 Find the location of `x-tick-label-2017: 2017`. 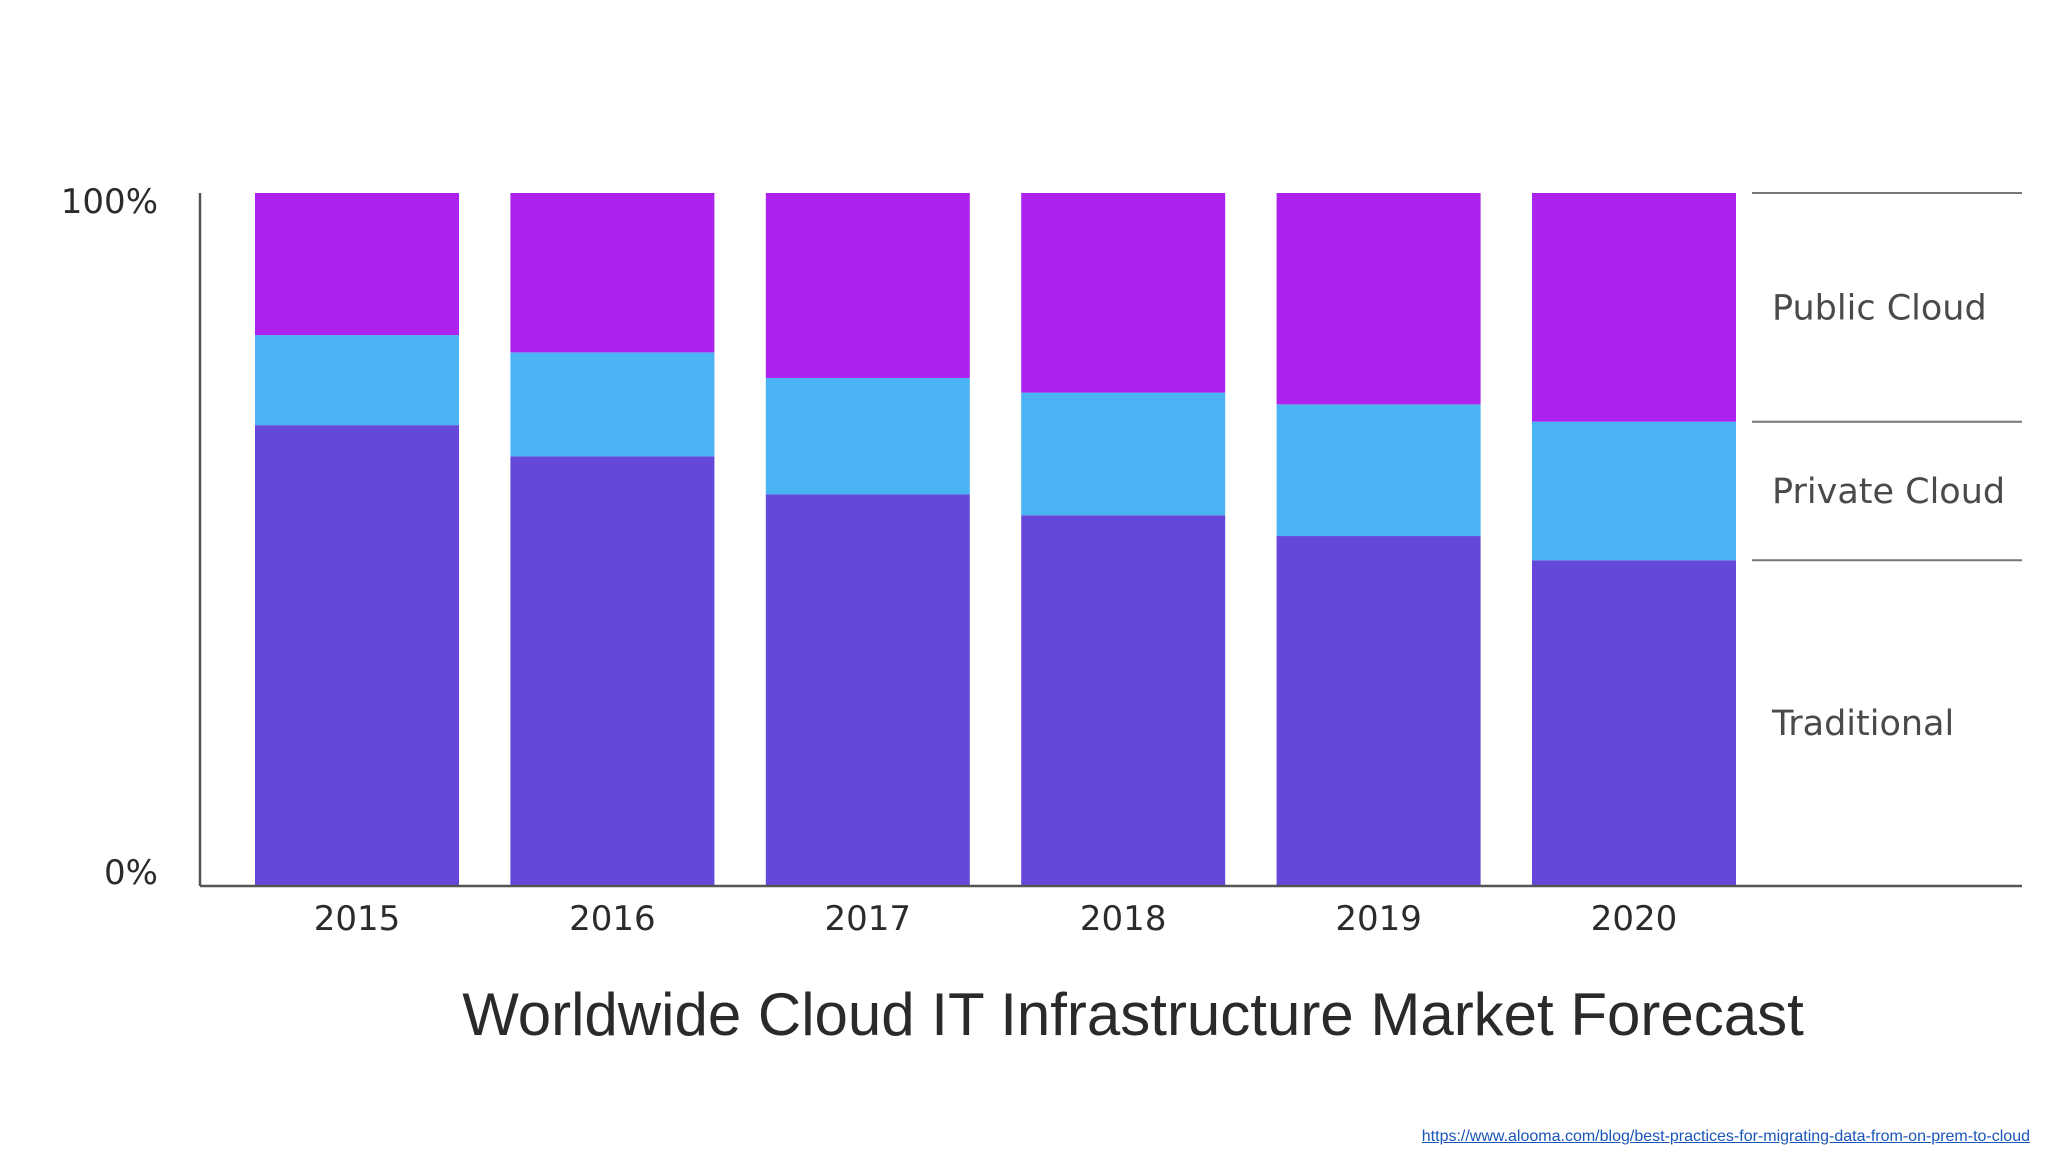

x-tick-label-2017: 2017 is located at coordinates (868, 919).